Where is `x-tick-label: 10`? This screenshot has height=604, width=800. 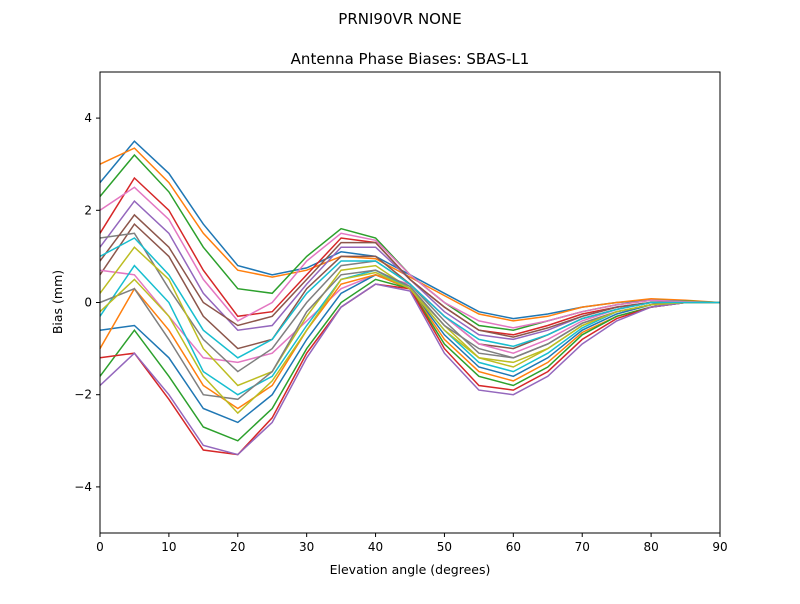
x-tick-label: 10 is located at coordinates (168, 547).